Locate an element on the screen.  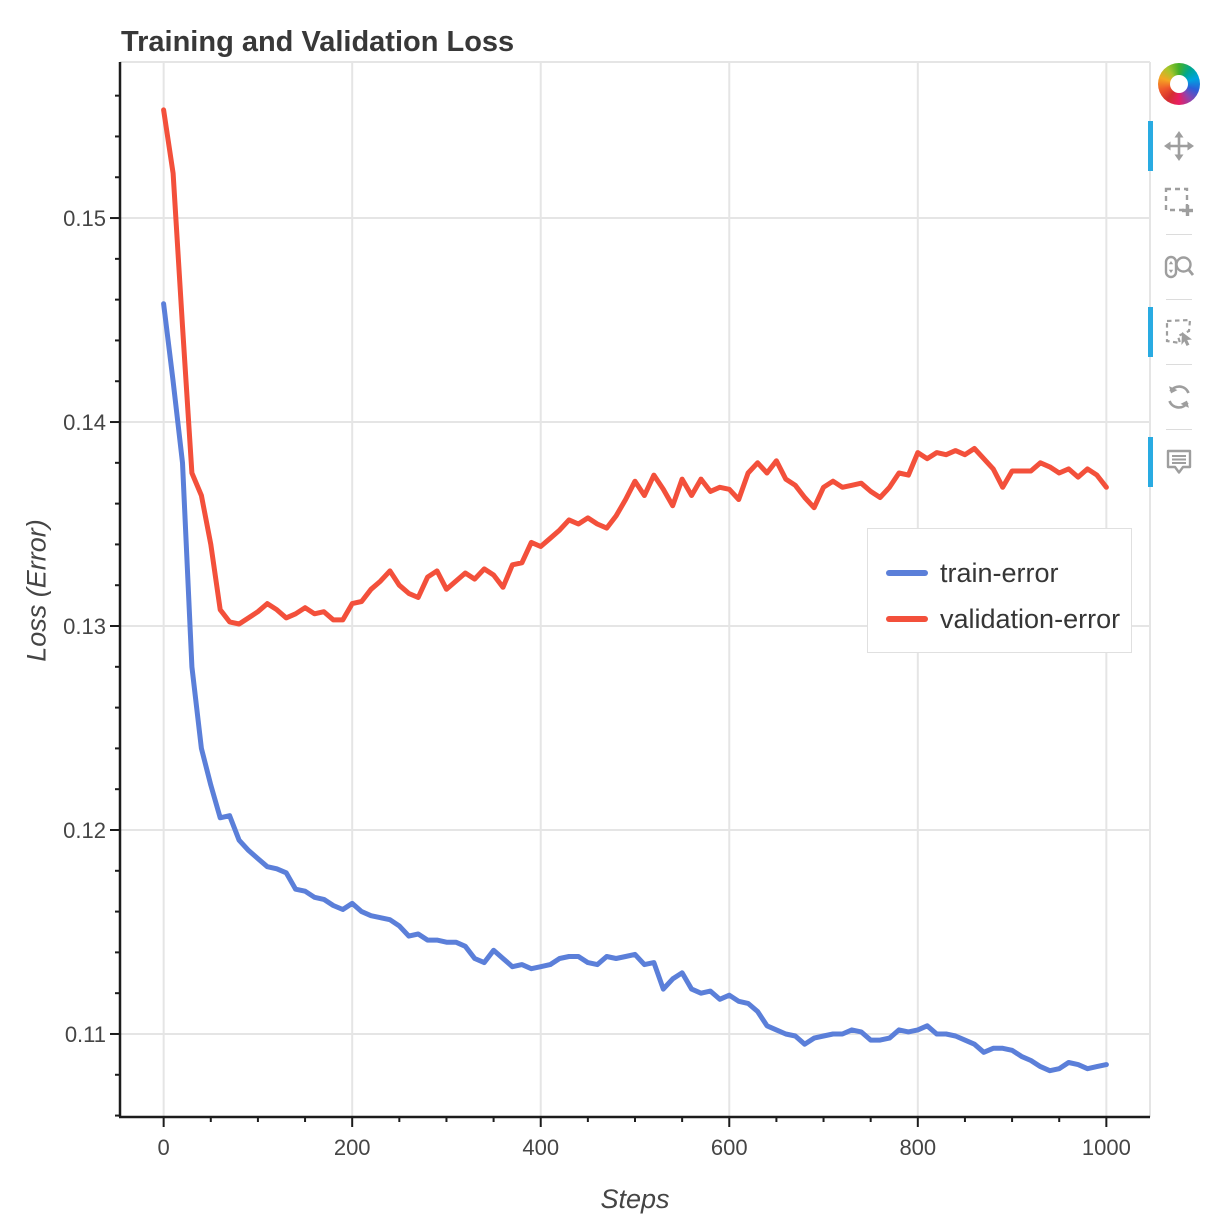
y-tick-label: 0.12 is located at coordinates (84, 830).